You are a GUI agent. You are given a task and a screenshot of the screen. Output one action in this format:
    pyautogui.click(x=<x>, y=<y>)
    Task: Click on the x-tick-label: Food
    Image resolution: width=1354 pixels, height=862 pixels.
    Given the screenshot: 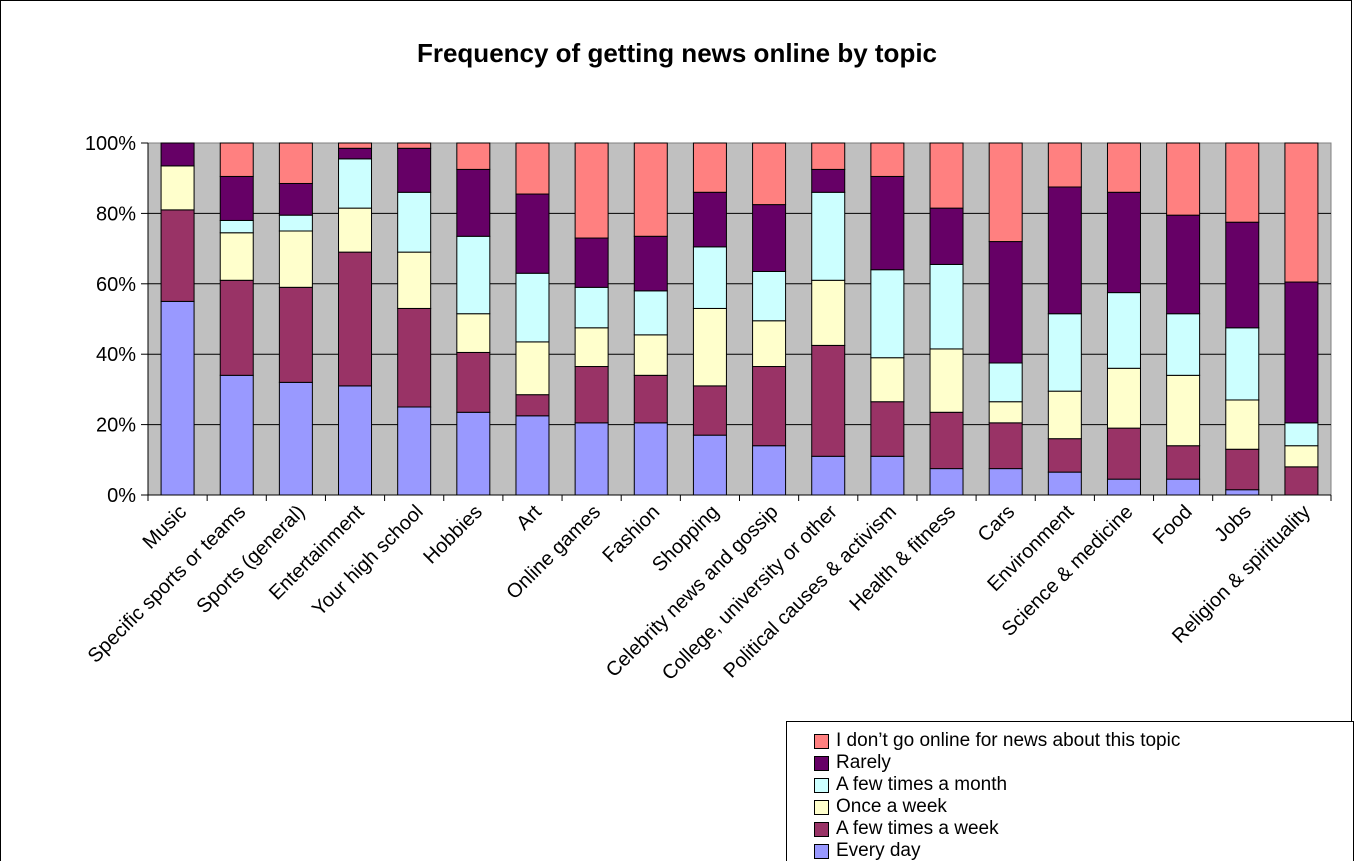 What is the action you would take?
    pyautogui.click(x=1173, y=525)
    